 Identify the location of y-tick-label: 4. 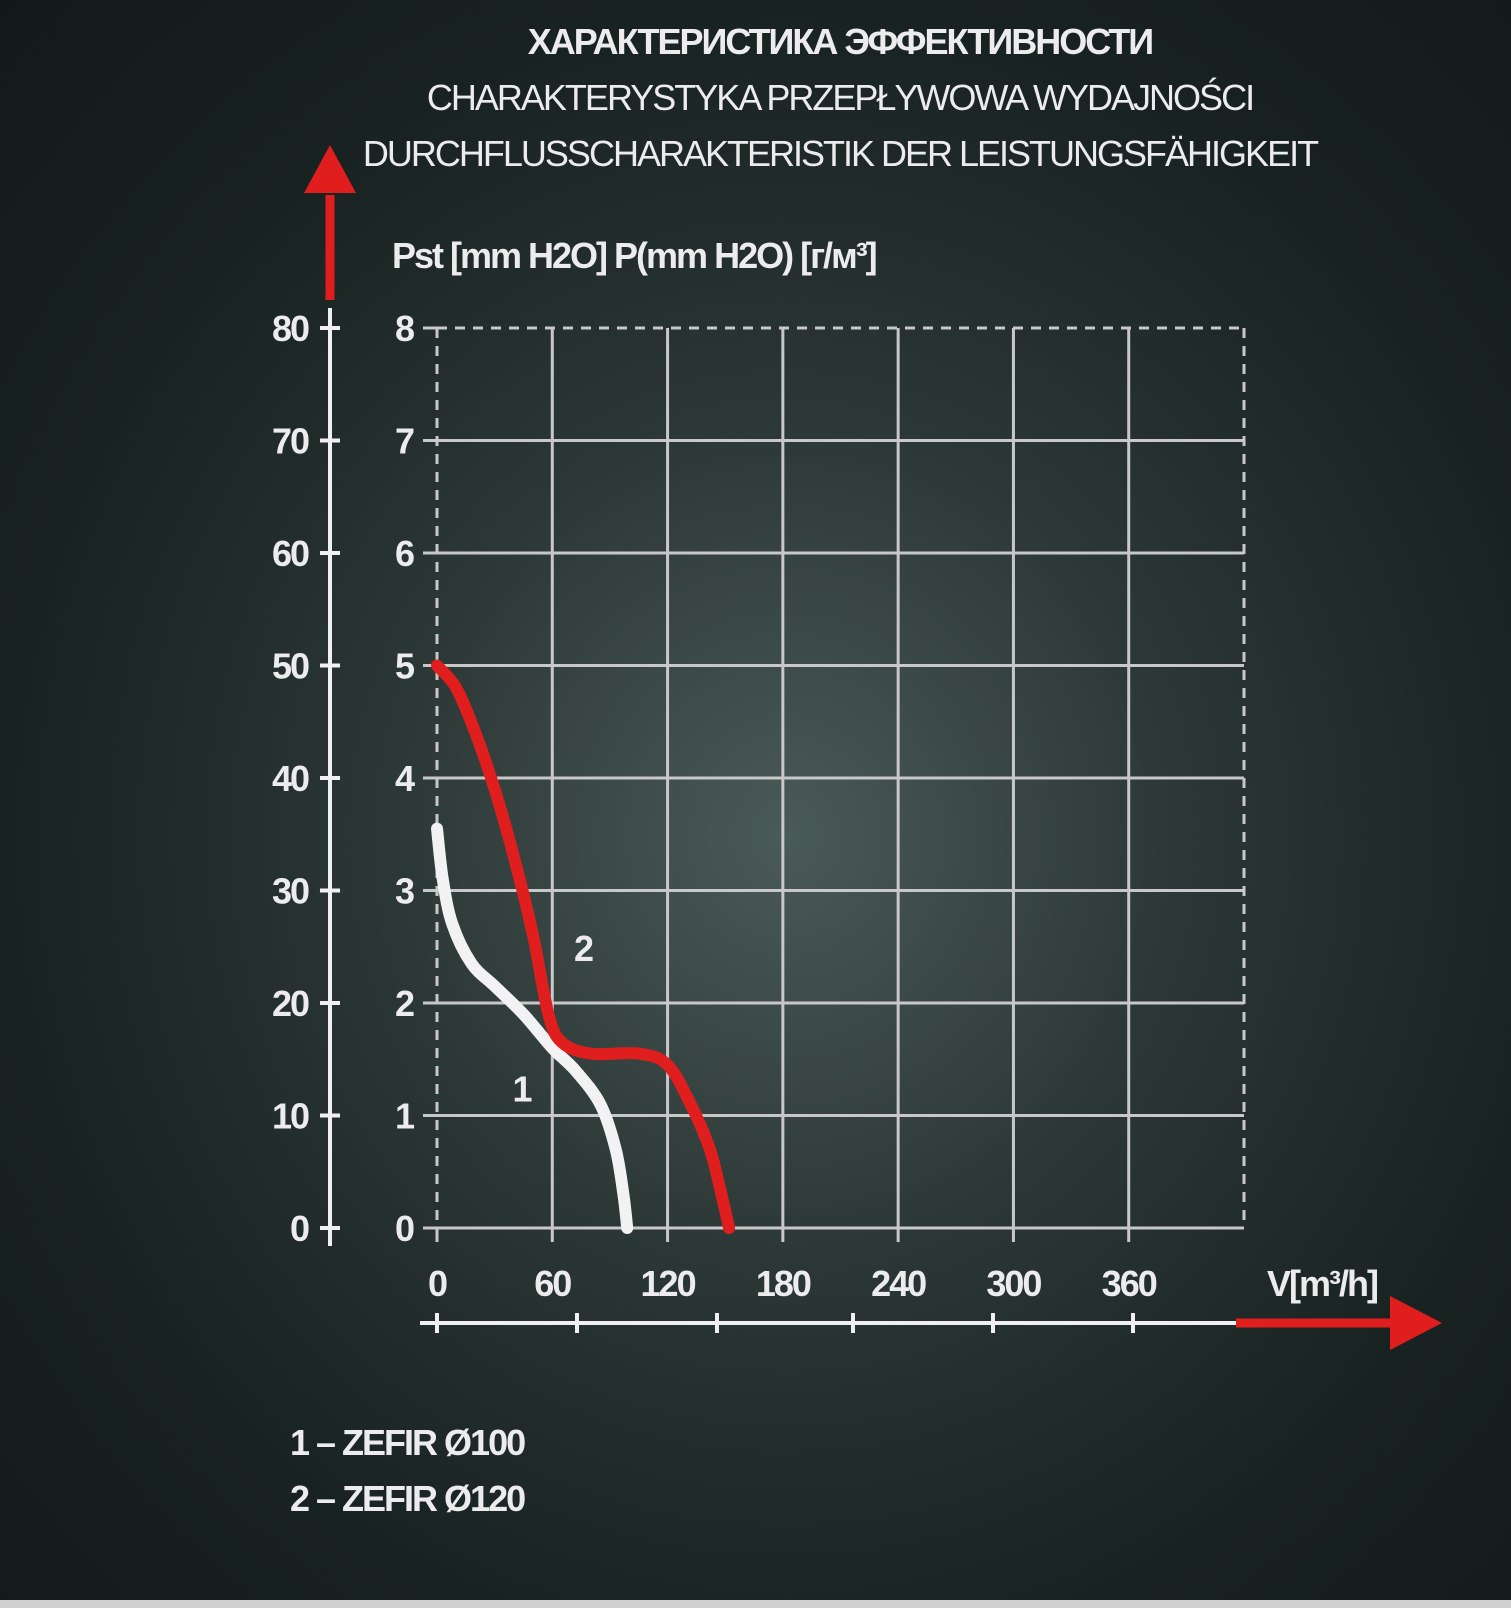
(405, 778).